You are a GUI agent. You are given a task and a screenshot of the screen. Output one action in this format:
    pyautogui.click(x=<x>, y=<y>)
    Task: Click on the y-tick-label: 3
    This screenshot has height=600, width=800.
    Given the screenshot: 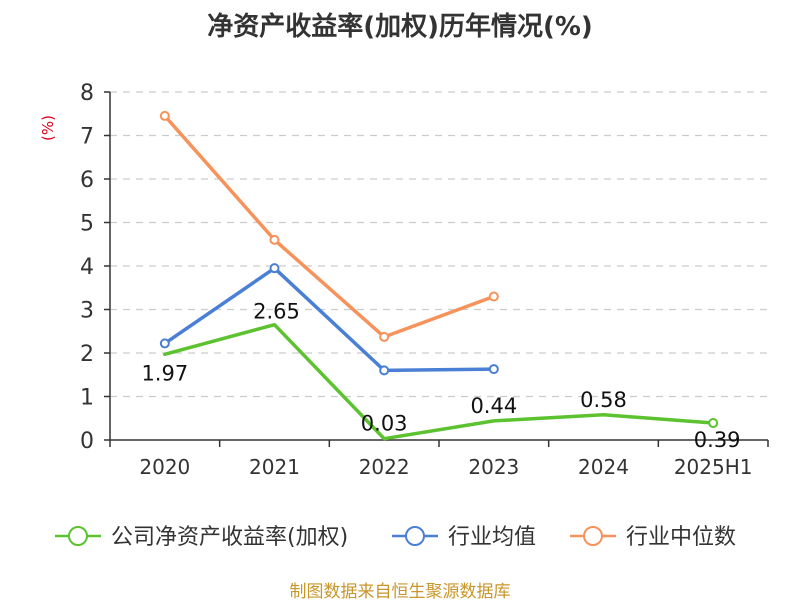 What is the action you would take?
    pyautogui.click(x=87, y=311)
    